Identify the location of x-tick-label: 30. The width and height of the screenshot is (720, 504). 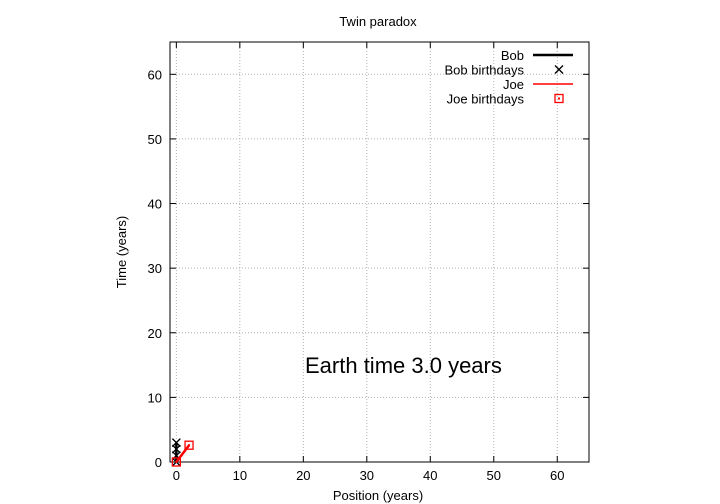
(367, 475).